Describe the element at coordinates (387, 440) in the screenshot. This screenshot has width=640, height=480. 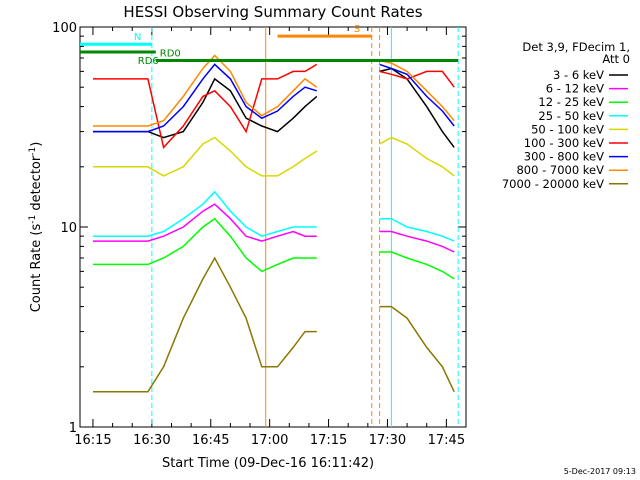
I see `x-tick-label: 17:30` at that location.